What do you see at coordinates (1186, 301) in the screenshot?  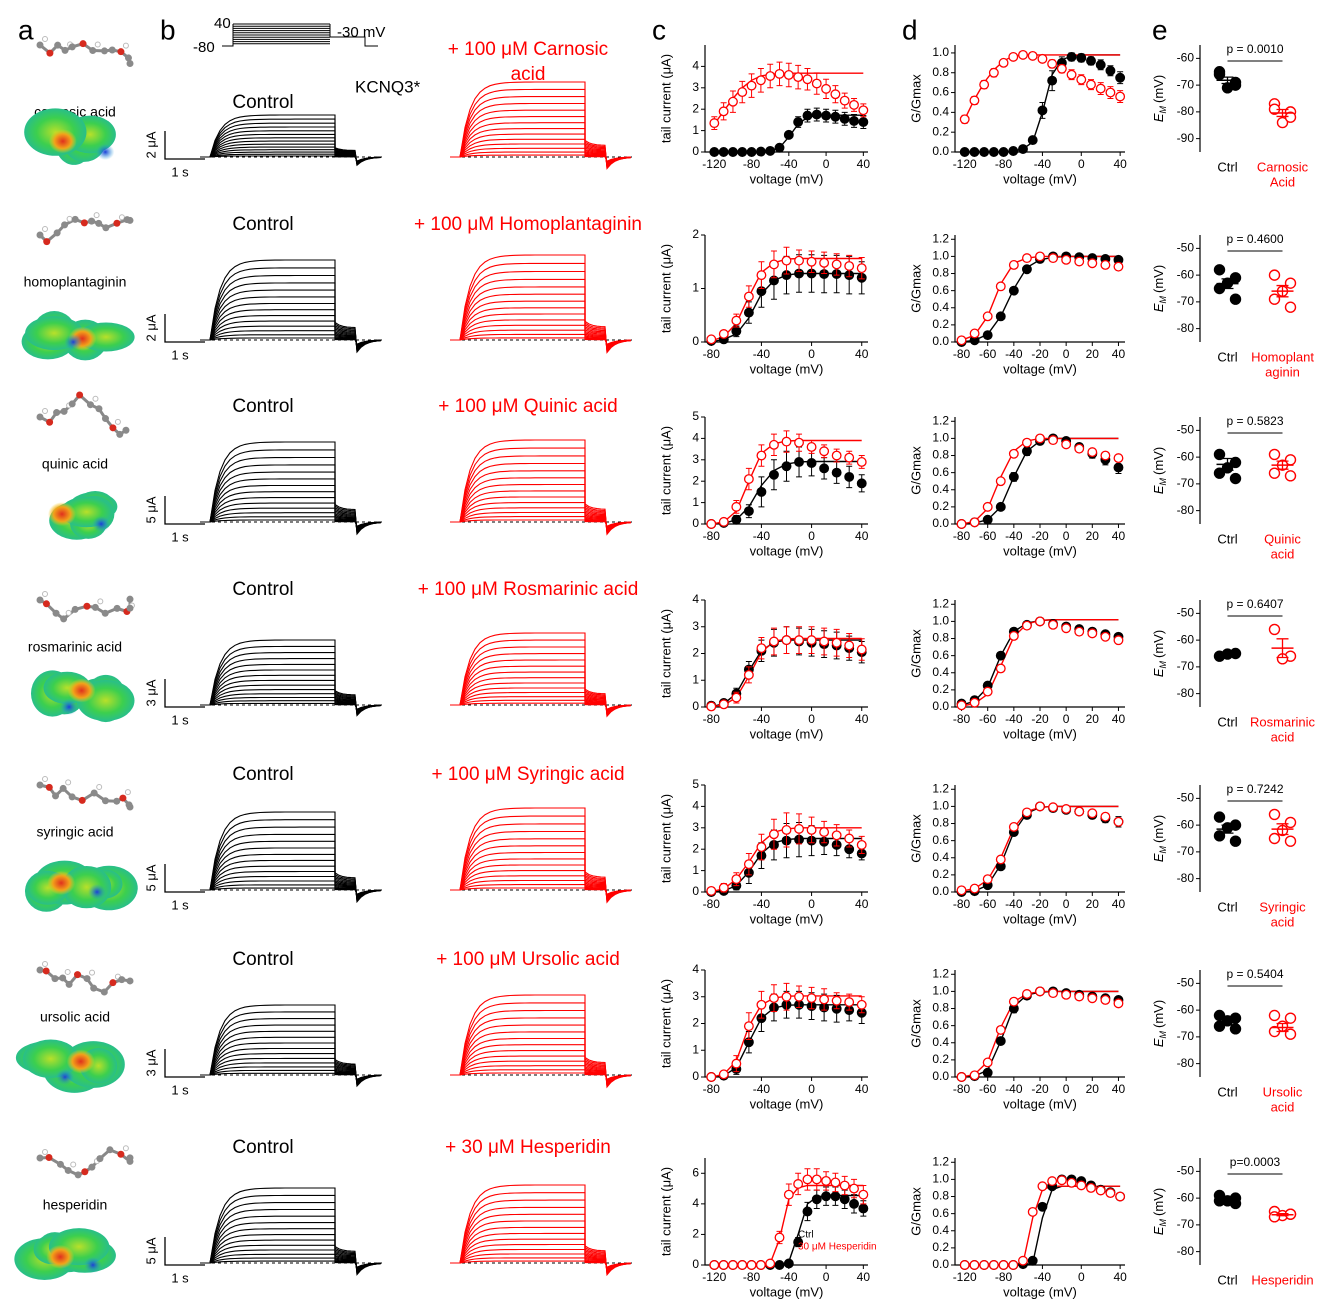 I see `y-tick-label: -70` at bounding box center [1186, 301].